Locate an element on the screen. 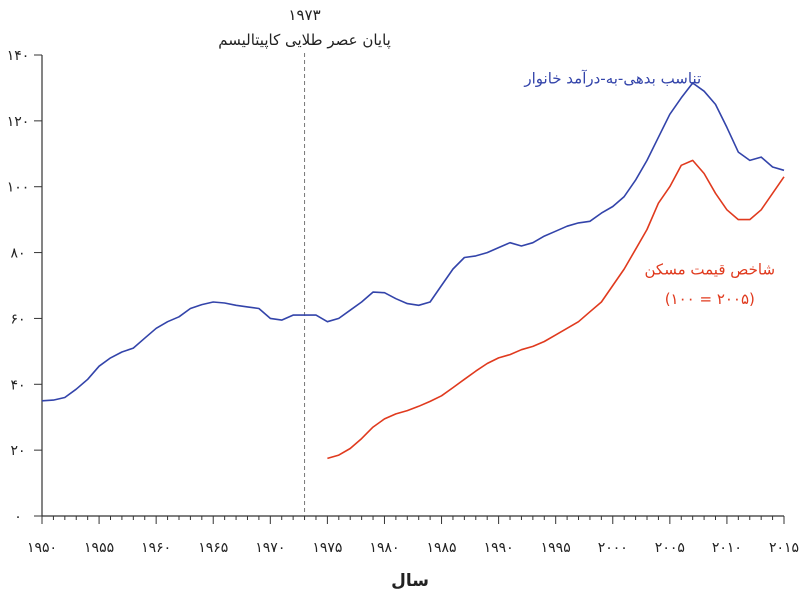 Image resolution: width=810 pixels, height=602 pixels. y-tick-label: ۰ is located at coordinates (18, 517).